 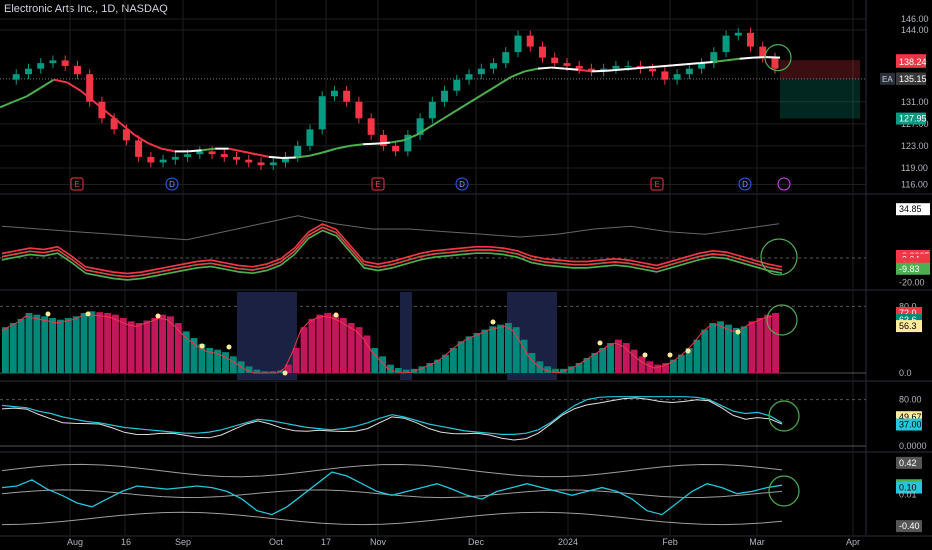 What do you see at coordinates (853, 542) in the screenshot?
I see `x-axis-label: Apr` at bounding box center [853, 542].